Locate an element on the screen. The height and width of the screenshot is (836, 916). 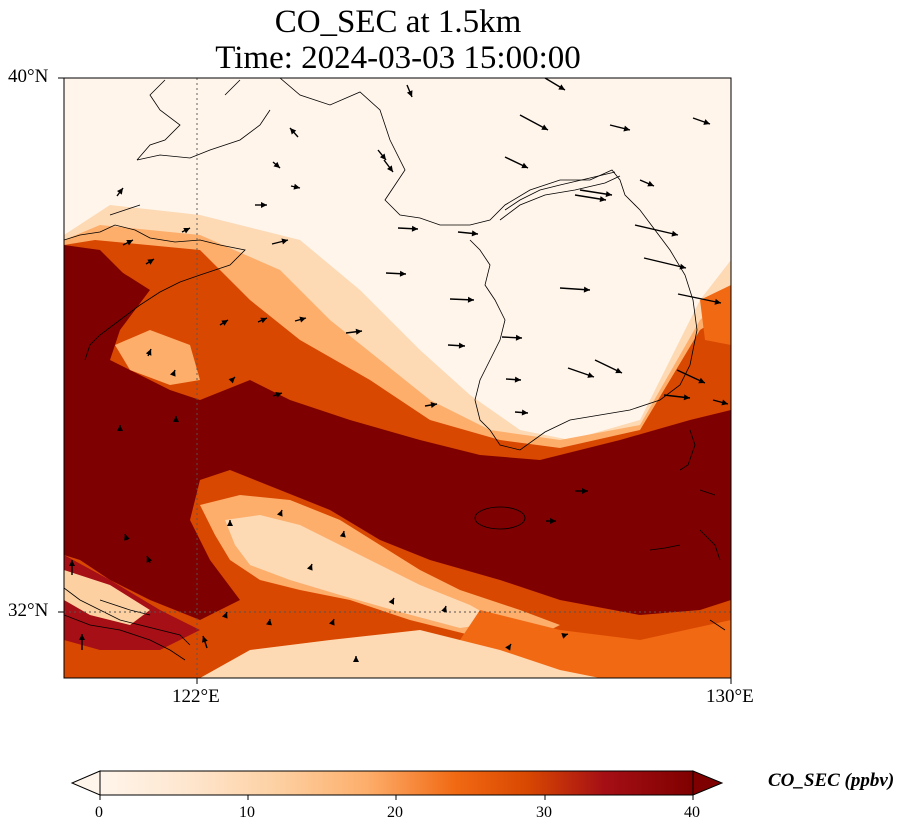
colorbar-body is located at coordinates (396, 783).